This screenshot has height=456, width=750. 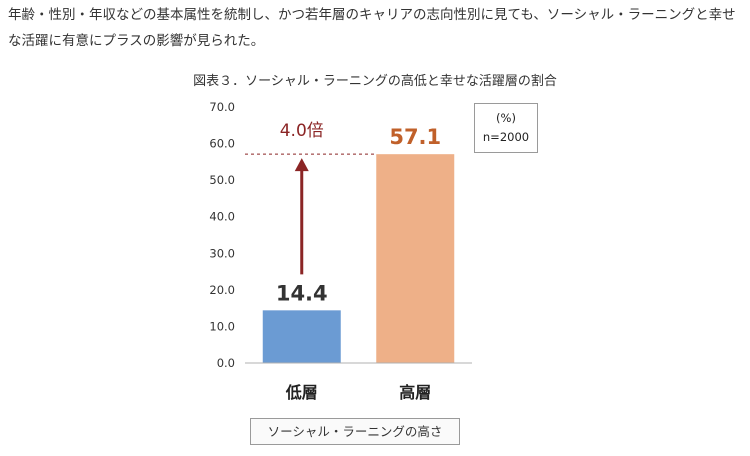 I want to click on x-category-label: 高層, so click(x=415, y=392).